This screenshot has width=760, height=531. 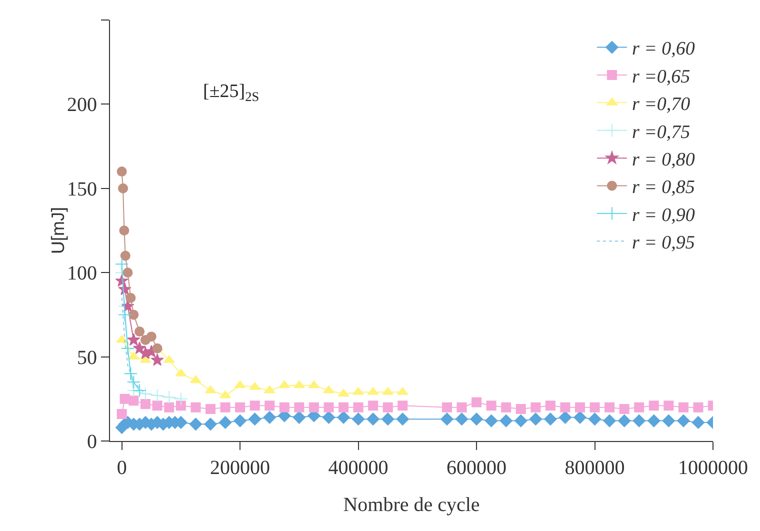 I want to click on legend-label: r =0,70, so click(x=661, y=105).